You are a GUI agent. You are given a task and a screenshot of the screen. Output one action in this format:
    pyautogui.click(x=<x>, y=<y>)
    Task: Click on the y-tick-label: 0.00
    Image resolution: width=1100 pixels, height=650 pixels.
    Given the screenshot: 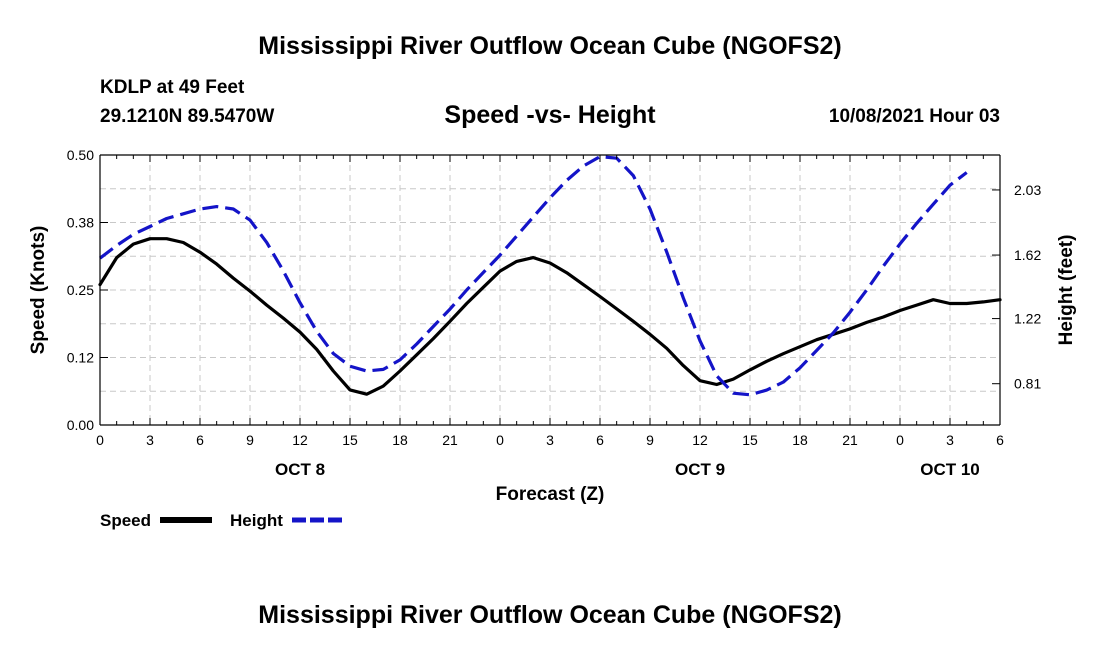 What is the action you would take?
    pyautogui.click(x=80, y=425)
    